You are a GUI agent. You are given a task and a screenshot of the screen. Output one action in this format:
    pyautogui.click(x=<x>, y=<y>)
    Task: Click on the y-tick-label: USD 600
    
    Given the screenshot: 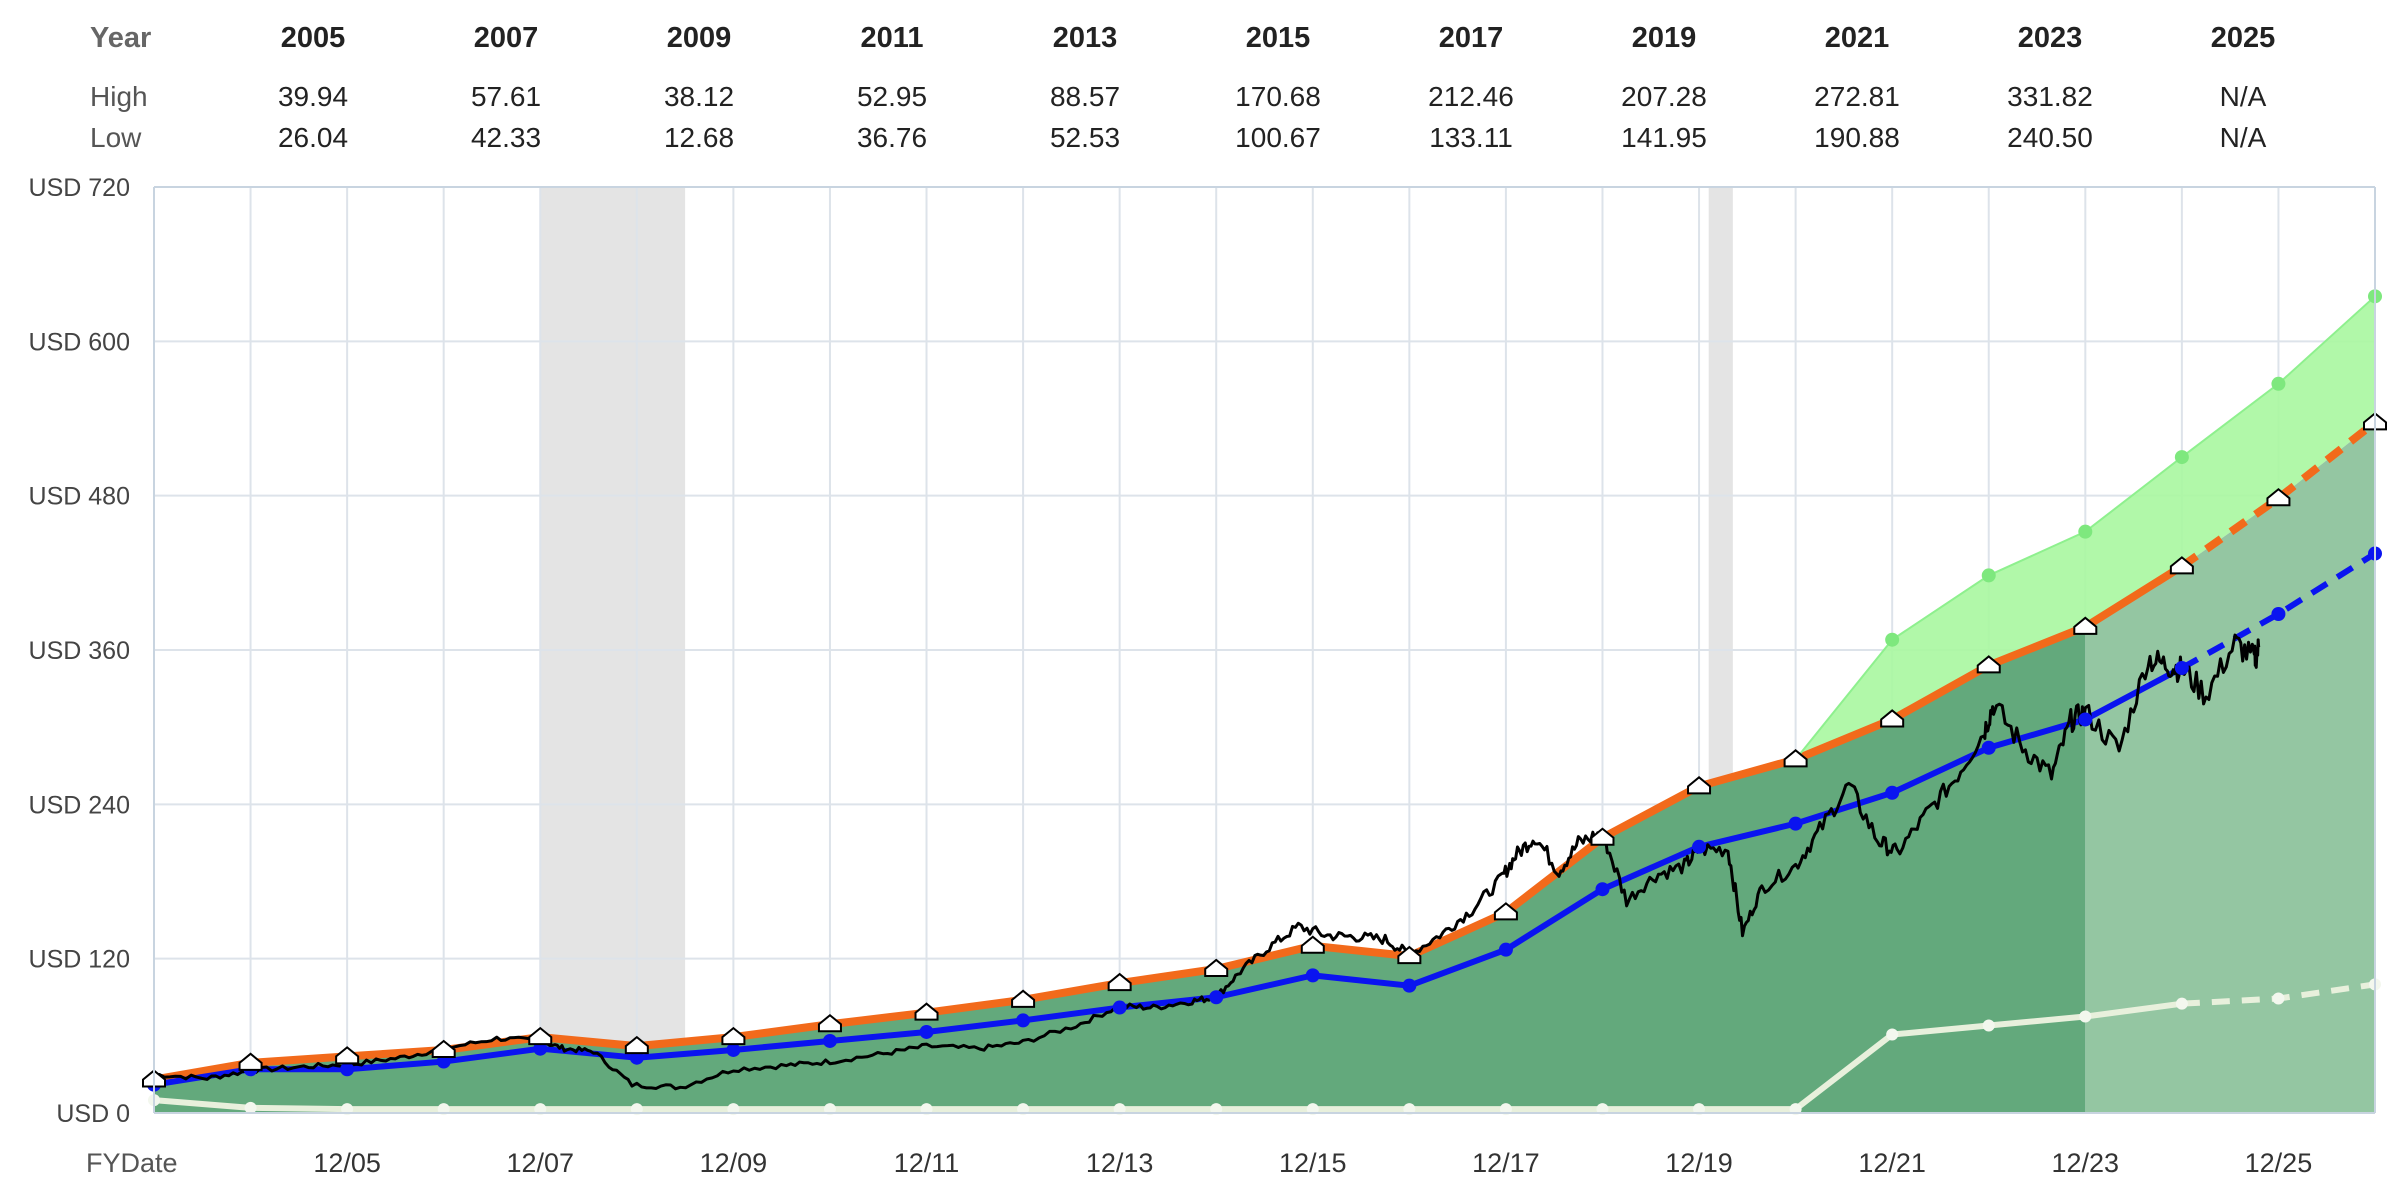 What is the action you would take?
    pyautogui.click(x=79, y=342)
    